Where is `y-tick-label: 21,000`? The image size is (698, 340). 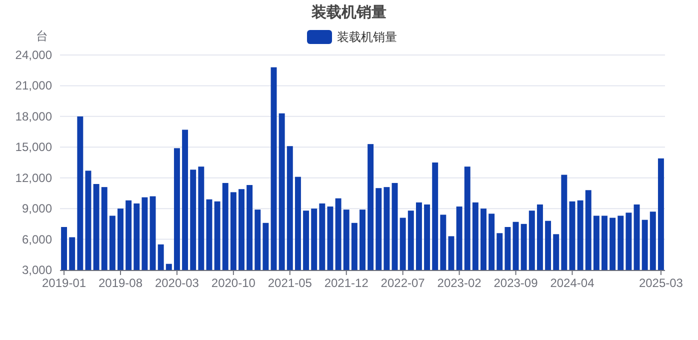
y-tick-label: 21,000 is located at coordinates (33, 85).